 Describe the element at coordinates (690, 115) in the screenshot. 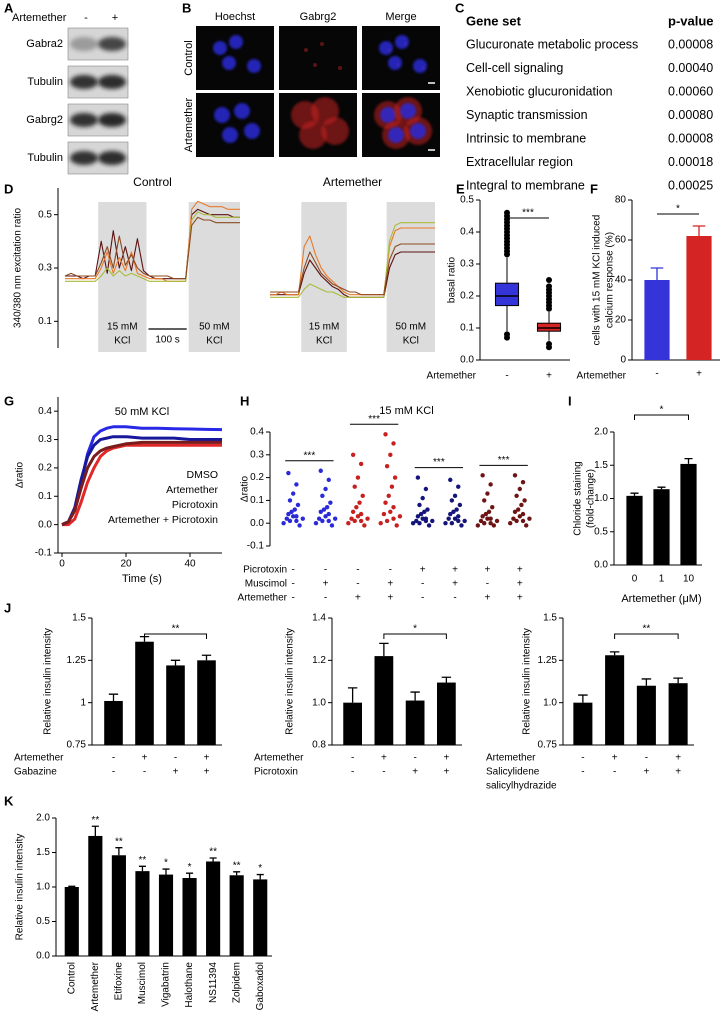

I see `p-value: 0.00080` at that location.